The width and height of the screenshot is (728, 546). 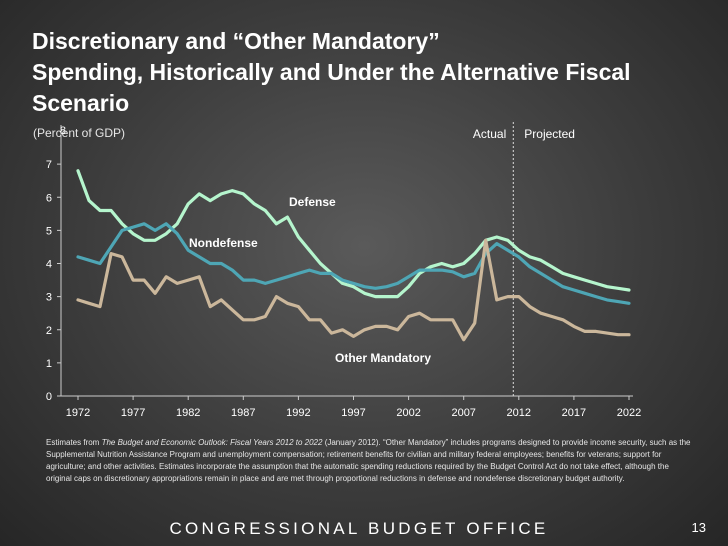 What do you see at coordinates (188, 413) in the screenshot?
I see `x-tick-label: 1982` at bounding box center [188, 413].